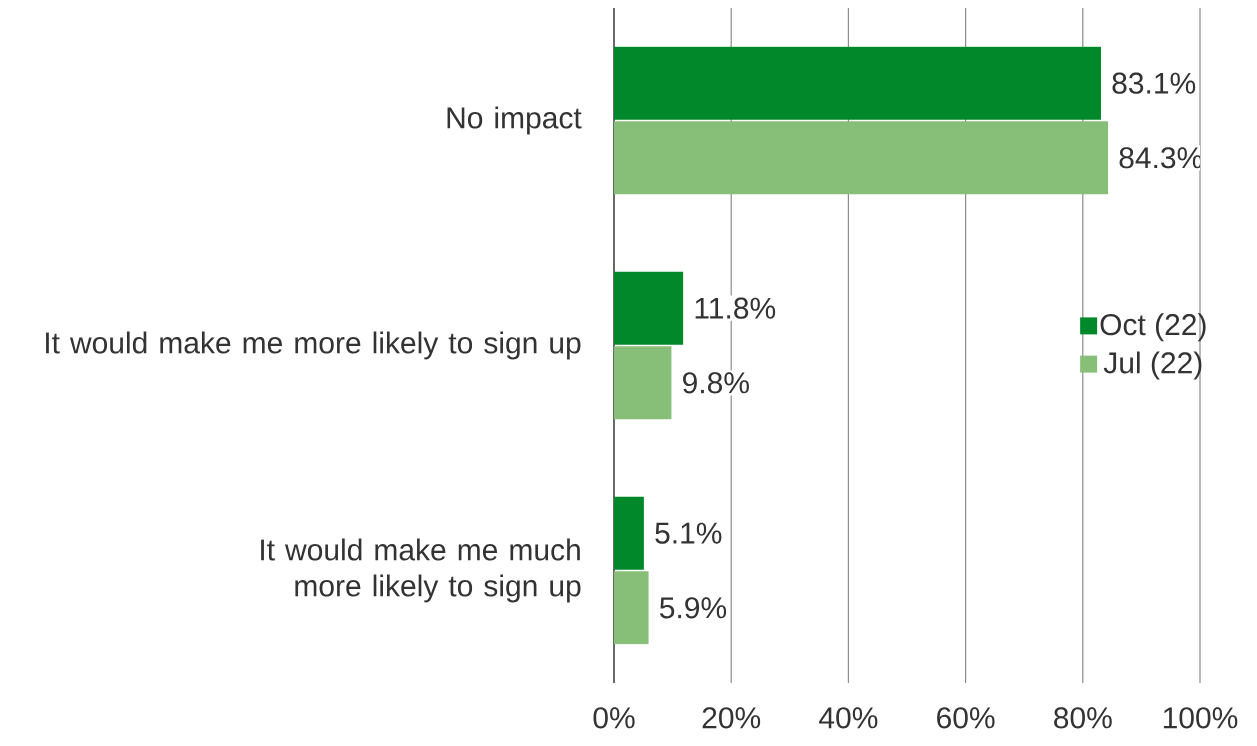 The image size is (1257, 746). I want to click on y-tick-label: It would make me much more likely to sign up, so click(421, 570).